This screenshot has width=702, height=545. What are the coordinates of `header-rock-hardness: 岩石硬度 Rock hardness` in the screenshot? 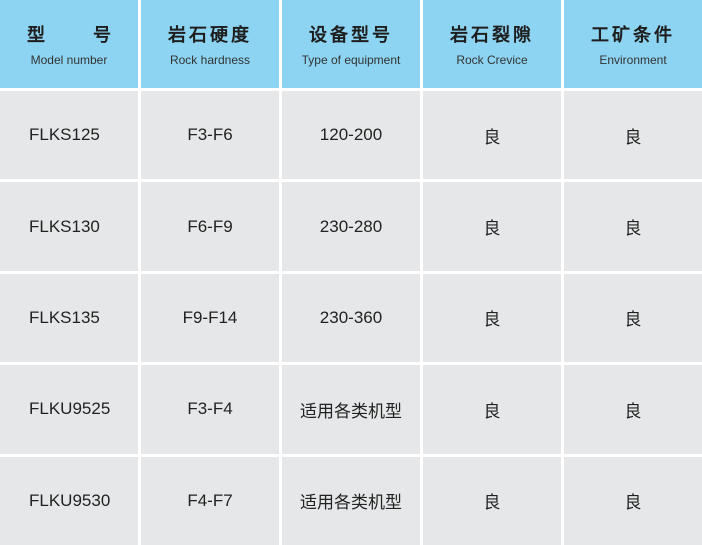 It's located at (210, 44).